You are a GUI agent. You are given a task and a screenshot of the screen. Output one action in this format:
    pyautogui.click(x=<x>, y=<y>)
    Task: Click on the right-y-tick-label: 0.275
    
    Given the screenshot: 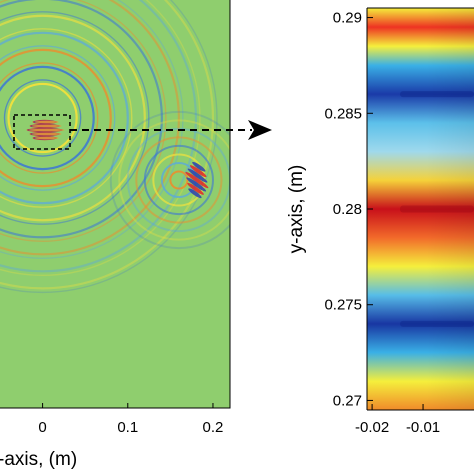 What is the action you would take?
    pyautogui.click(x=343, y=305)
    